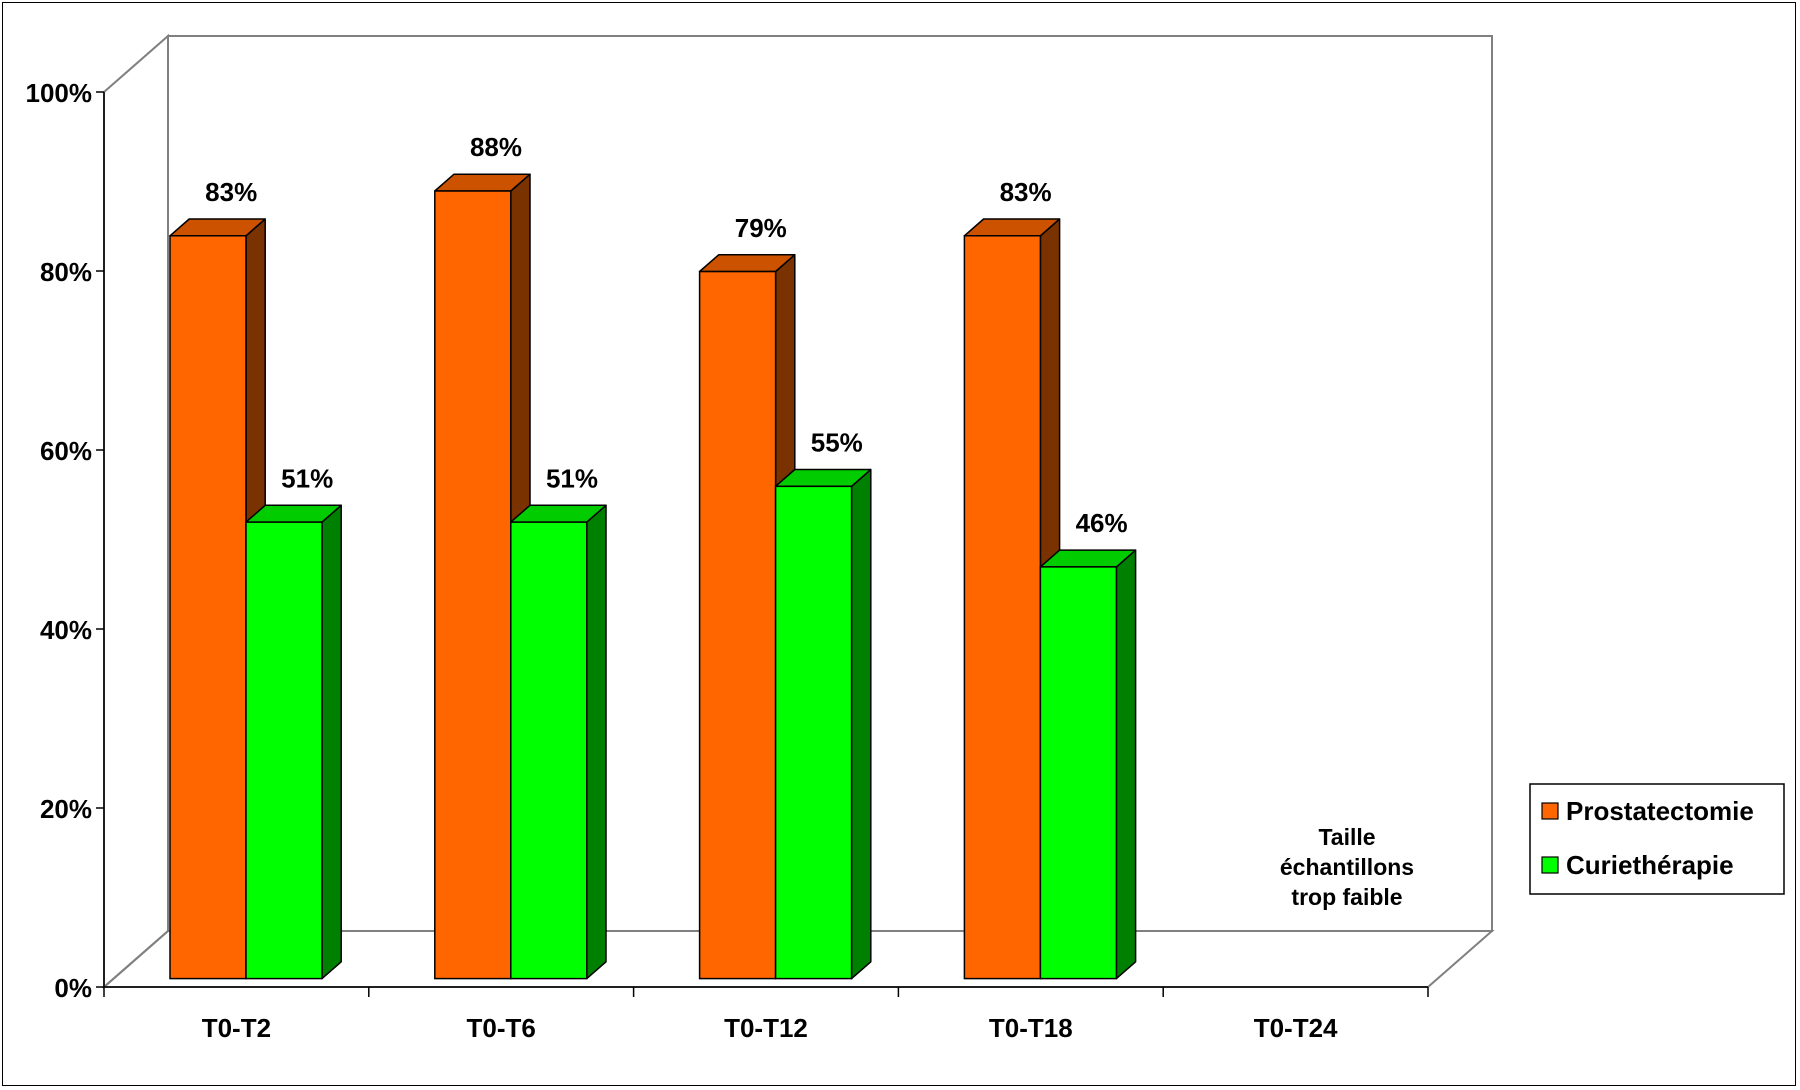 The height and width of the screenshot is (1090, 1800). What do you see at coordinates (136, 511) in the screenshot?
I see `back-wall` at bounding box center [136, 511].